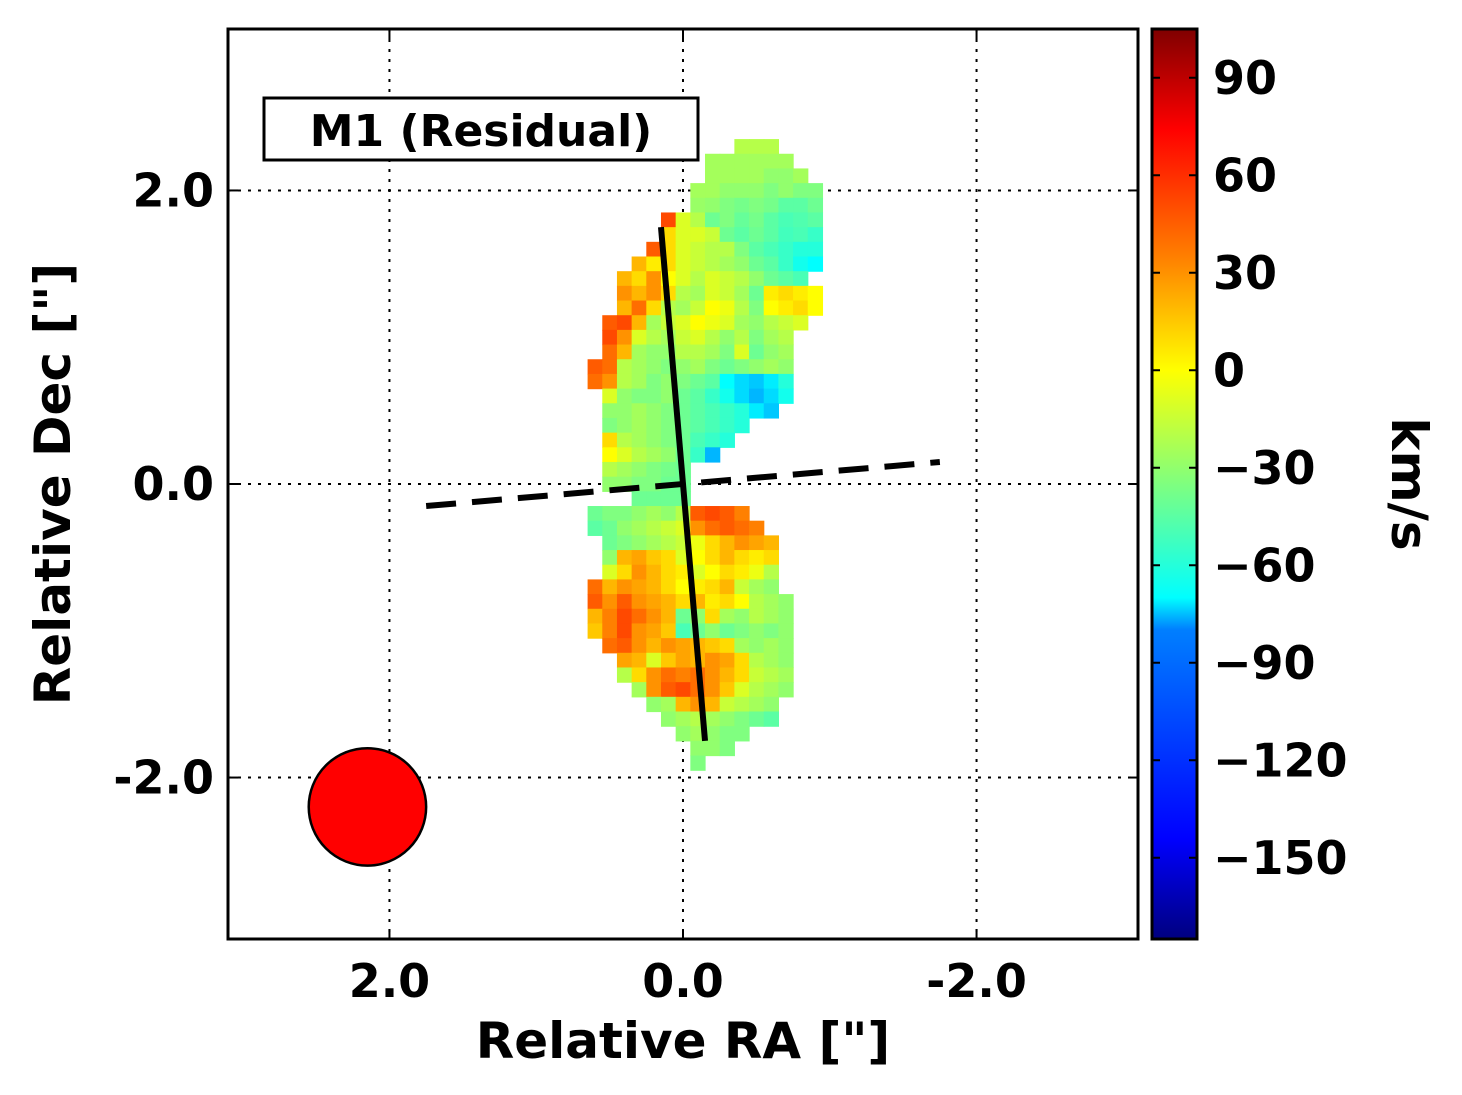  What do you see at coordinates (683, 981) in the screenshot?
I see `x-tick-label: 0.0` at bounding box center [683, 981].